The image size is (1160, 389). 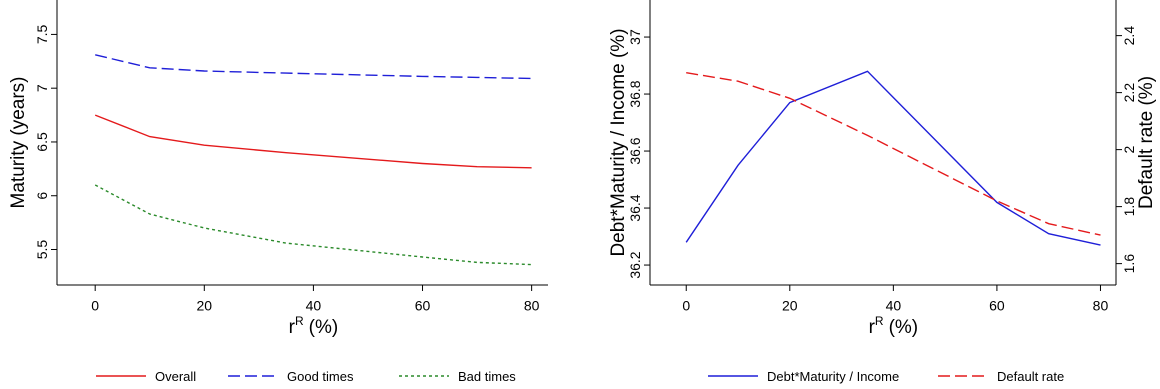 I want to click on series-line-bad-times, so click(x=313, y=225).